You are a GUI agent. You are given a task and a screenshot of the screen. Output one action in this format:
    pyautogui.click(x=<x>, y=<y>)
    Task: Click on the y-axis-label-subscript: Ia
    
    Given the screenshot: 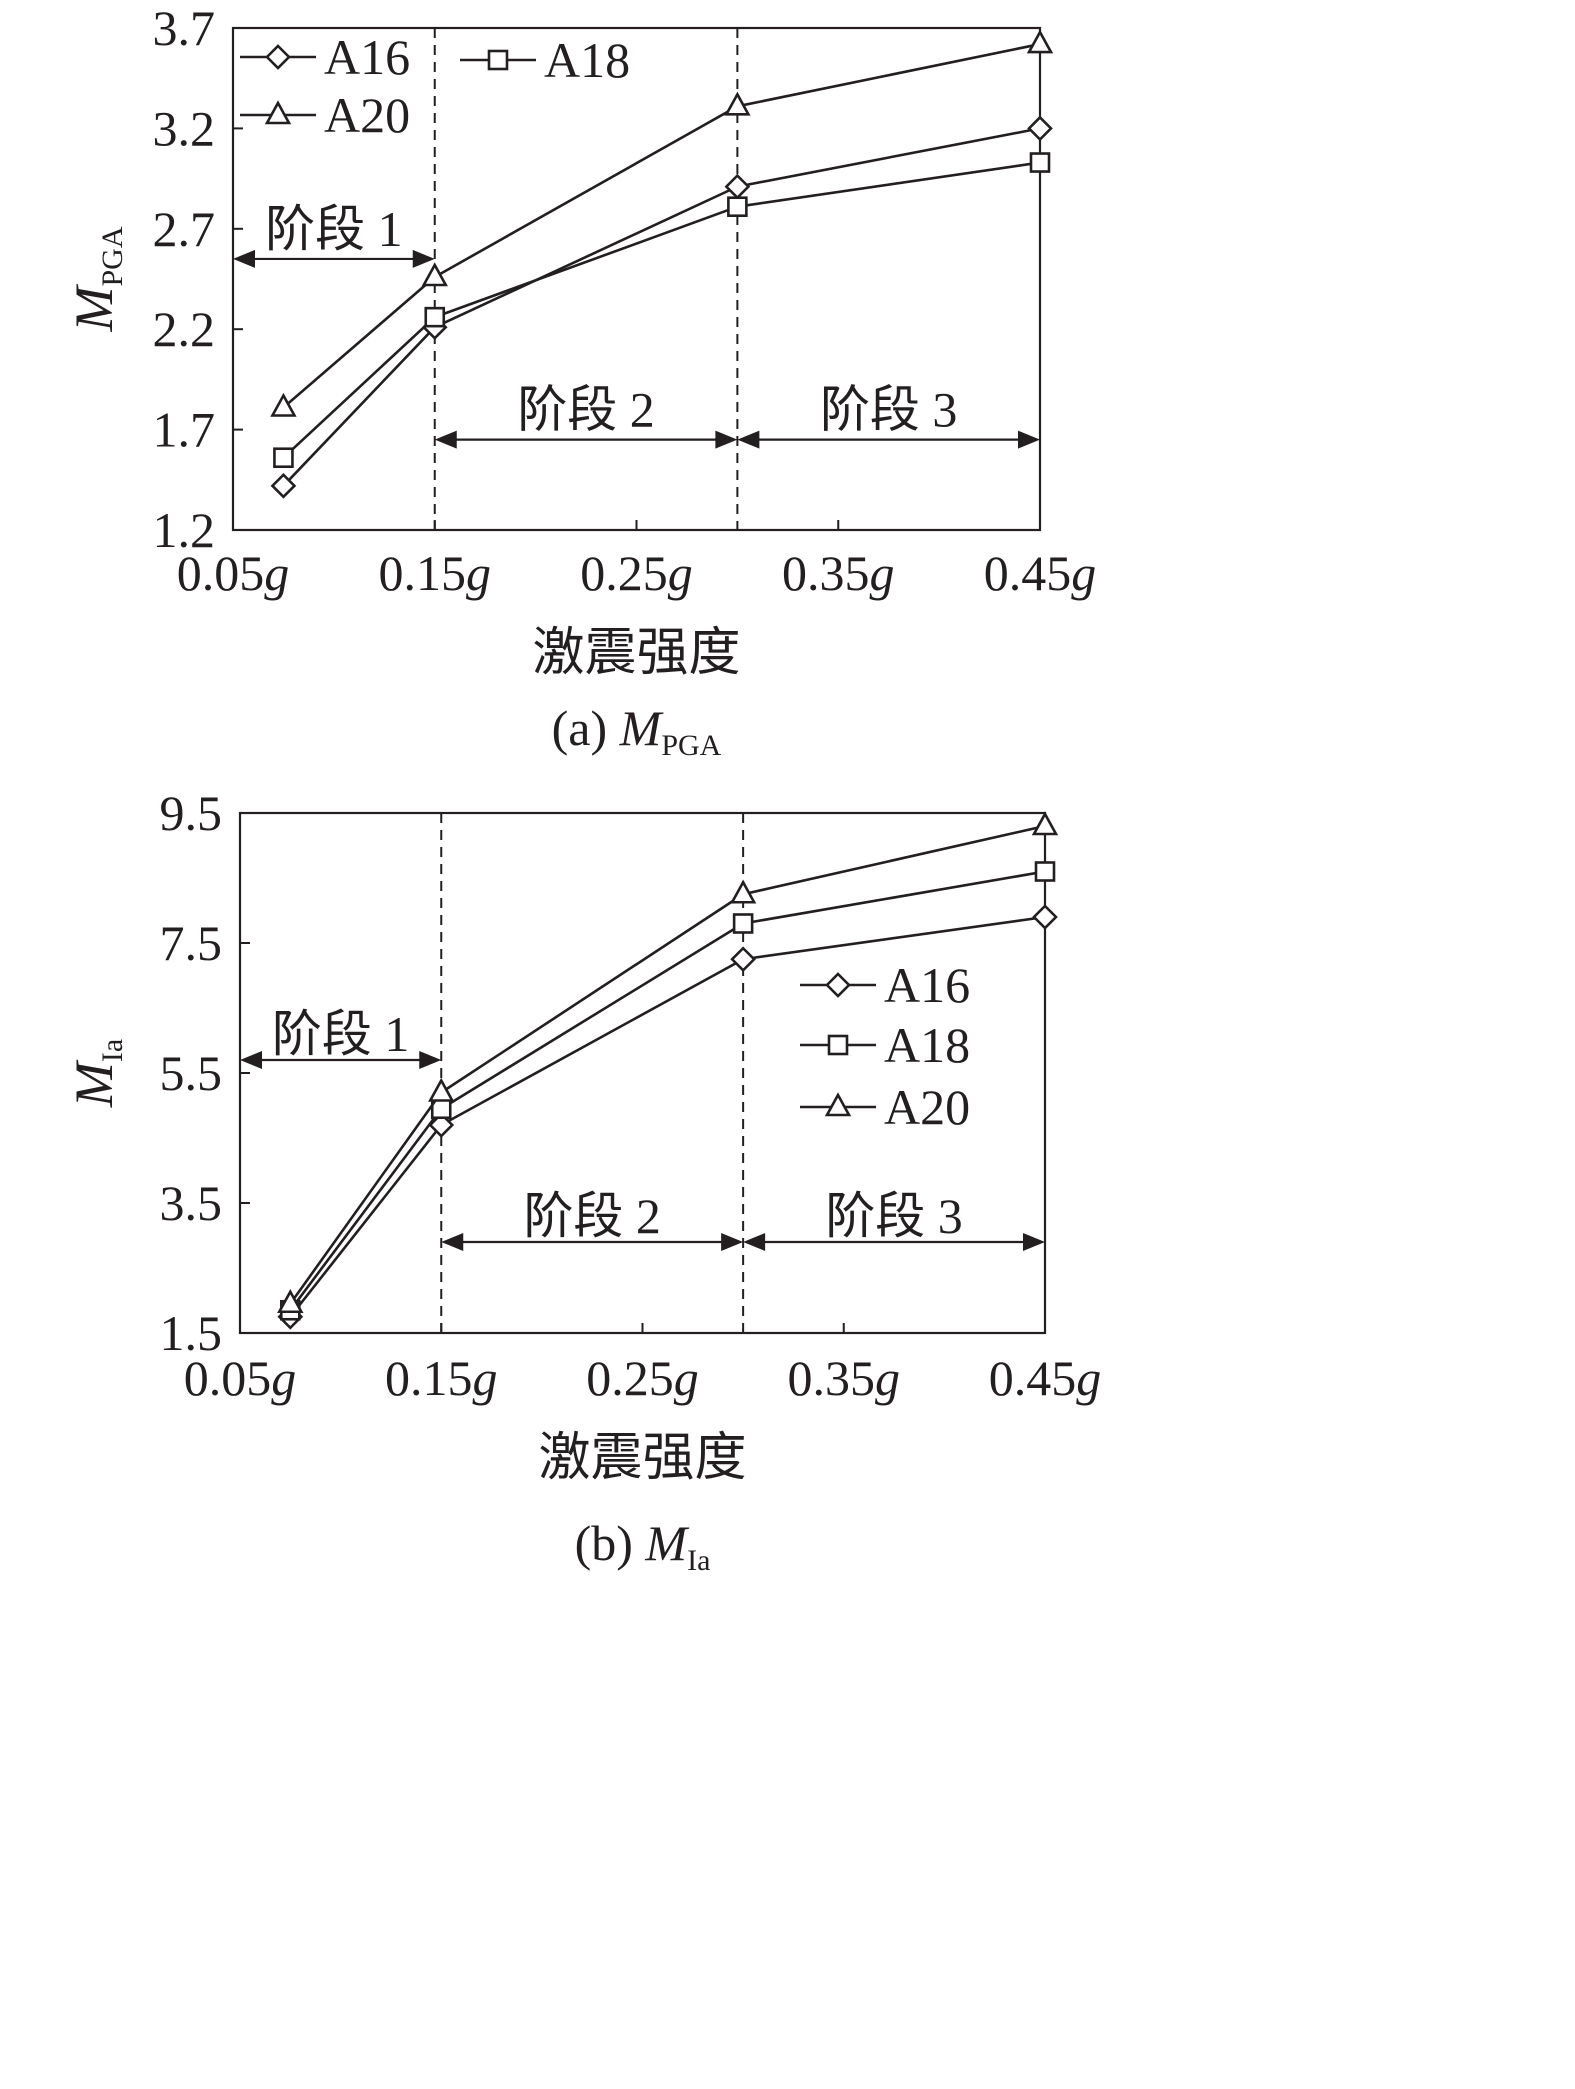 What is the action you would take?
    pyautogui.click(x=112, y=1050)
    